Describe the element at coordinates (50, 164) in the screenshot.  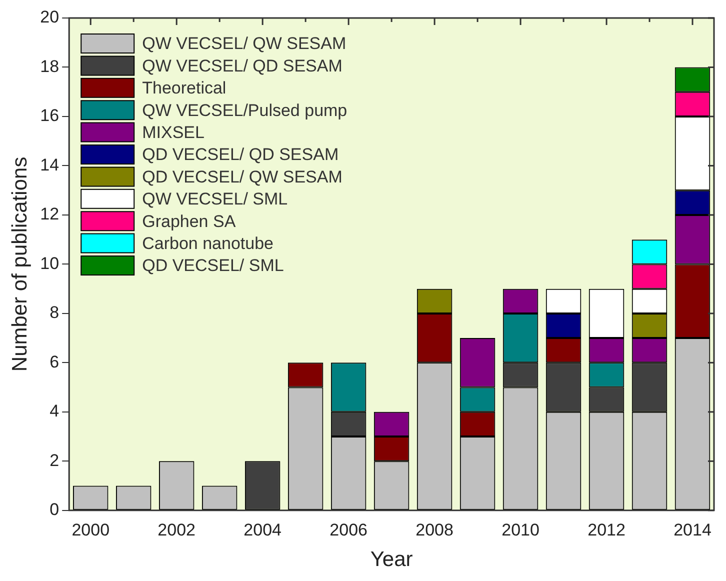
I see `y-tick-label: 14` at that location.